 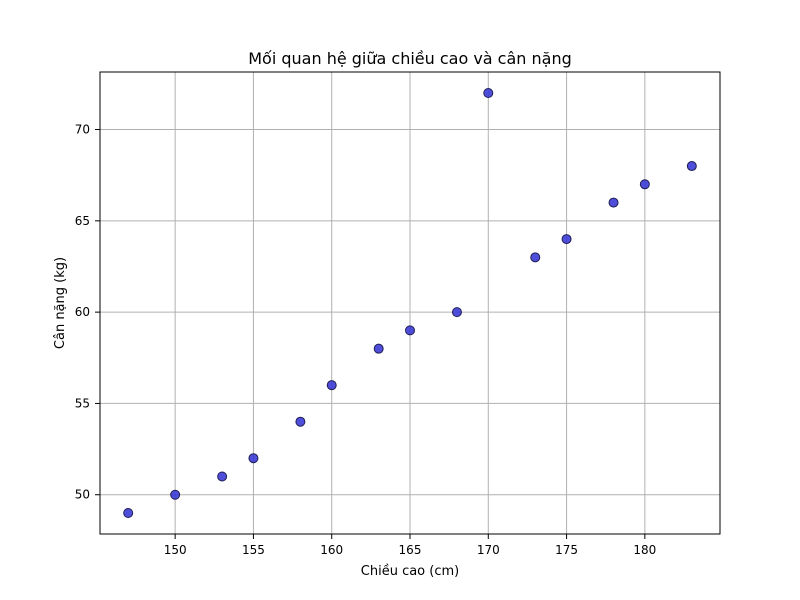 What do you see at coordinates (82, 403) in the screenshot?
I see `y-tick-label: 55` at bounding box center [82, 403].